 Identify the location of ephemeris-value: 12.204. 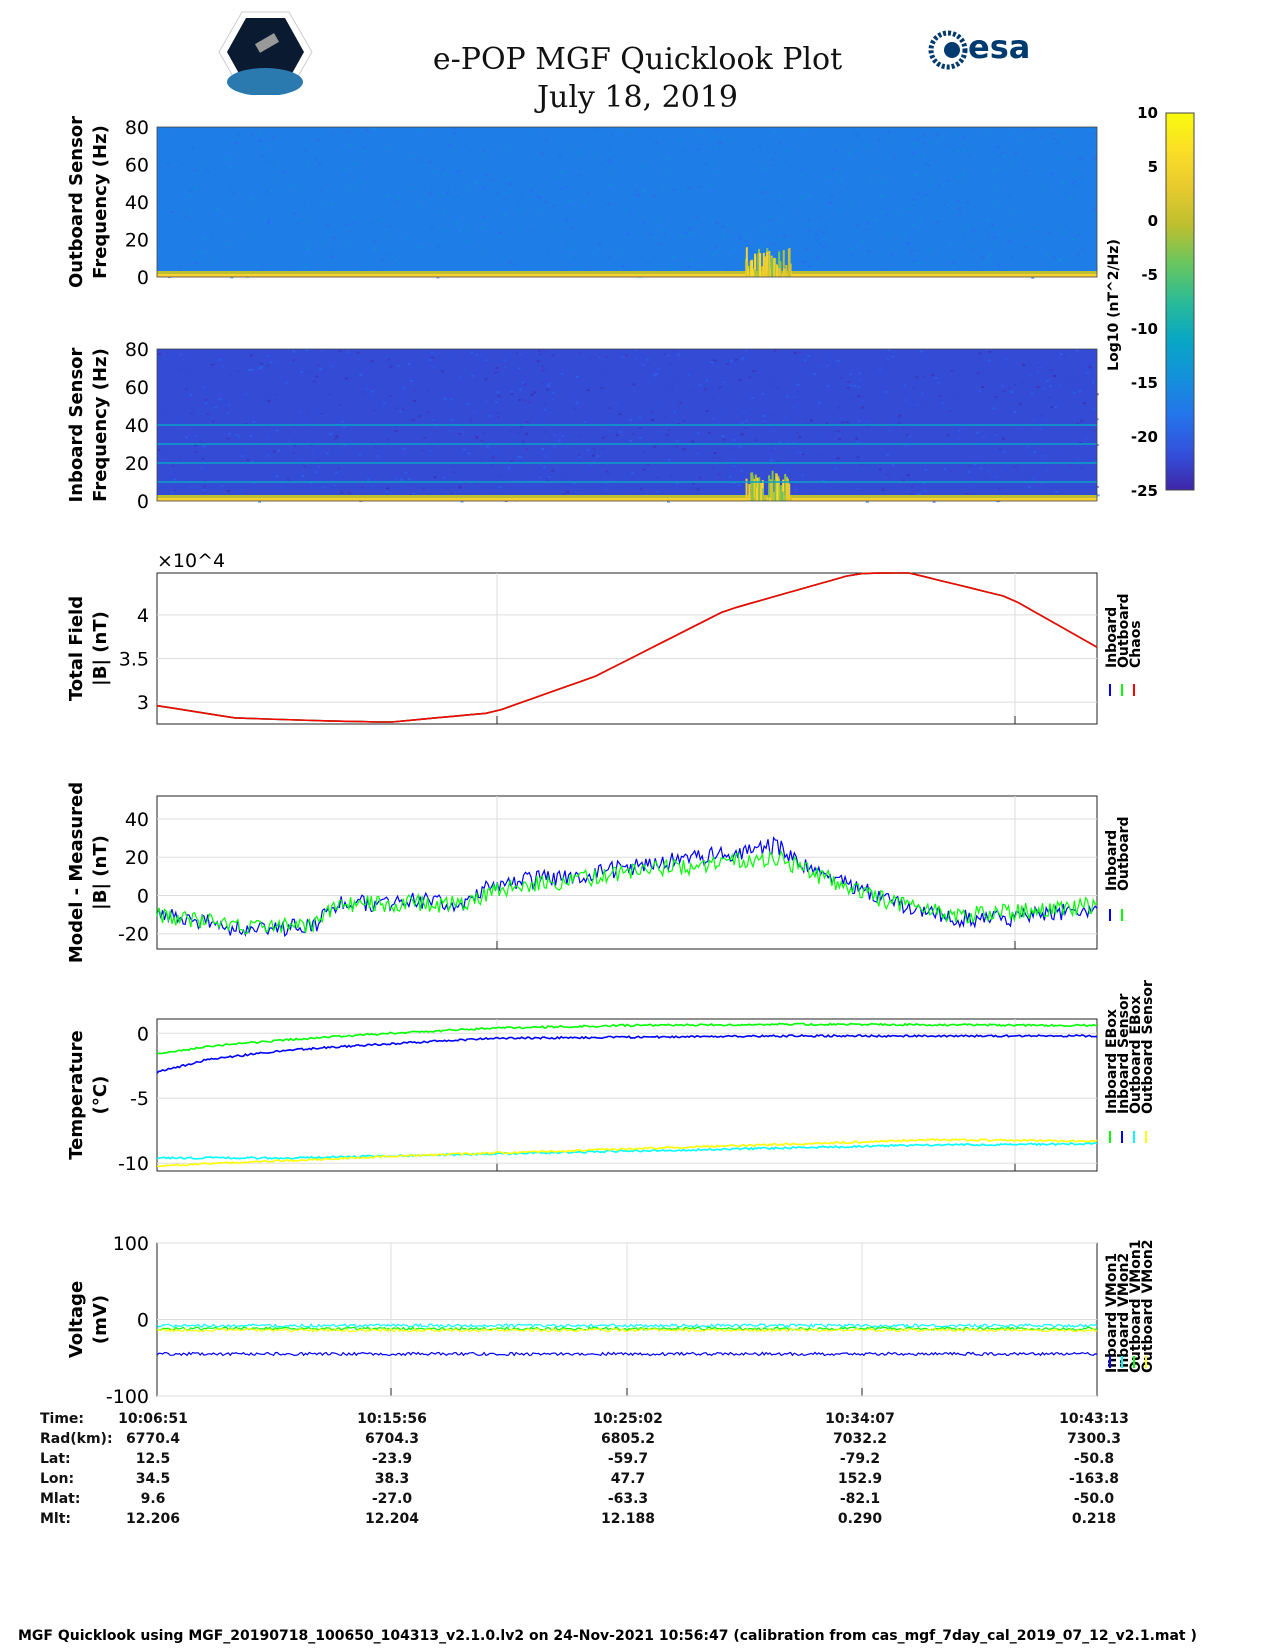
(392, 1519).